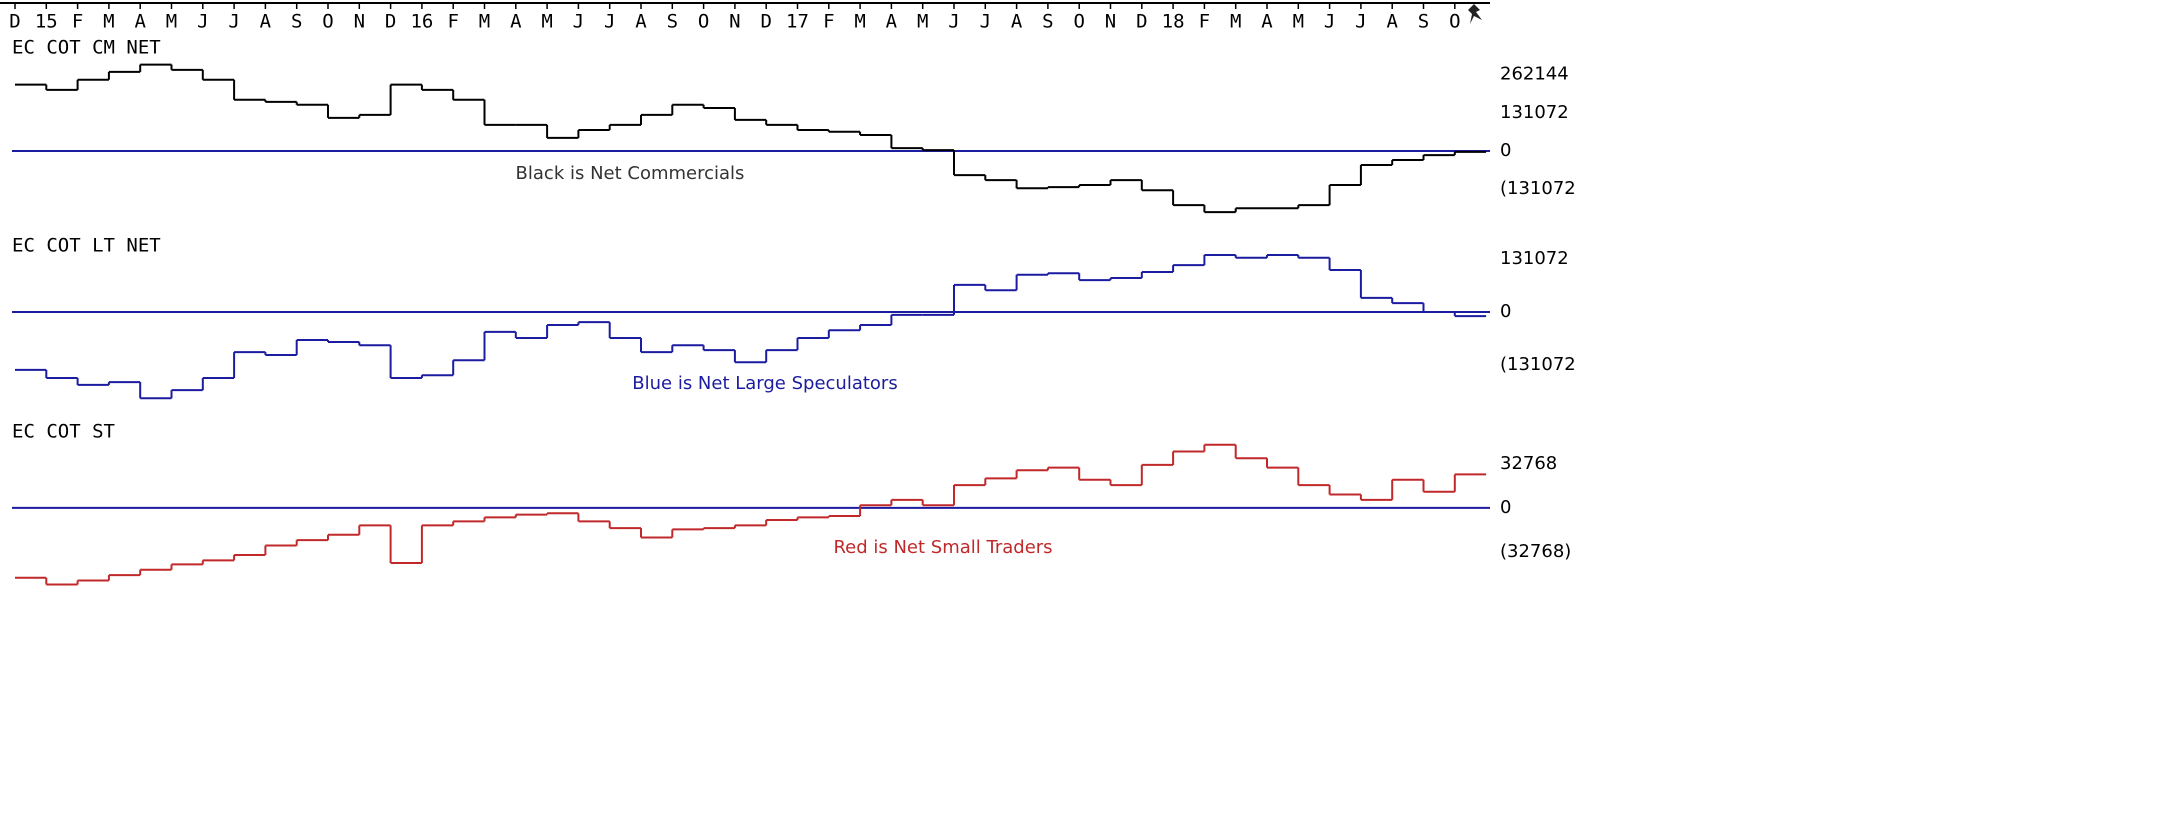 This screenshot has height=827, width=2179. I want to click on annotation: Blue is Net Large Speculators, so click(764, 383).